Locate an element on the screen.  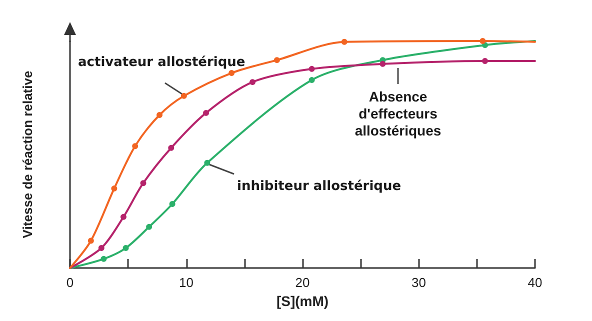
x-tick-label: 40 is located at coordinates (535, 282).